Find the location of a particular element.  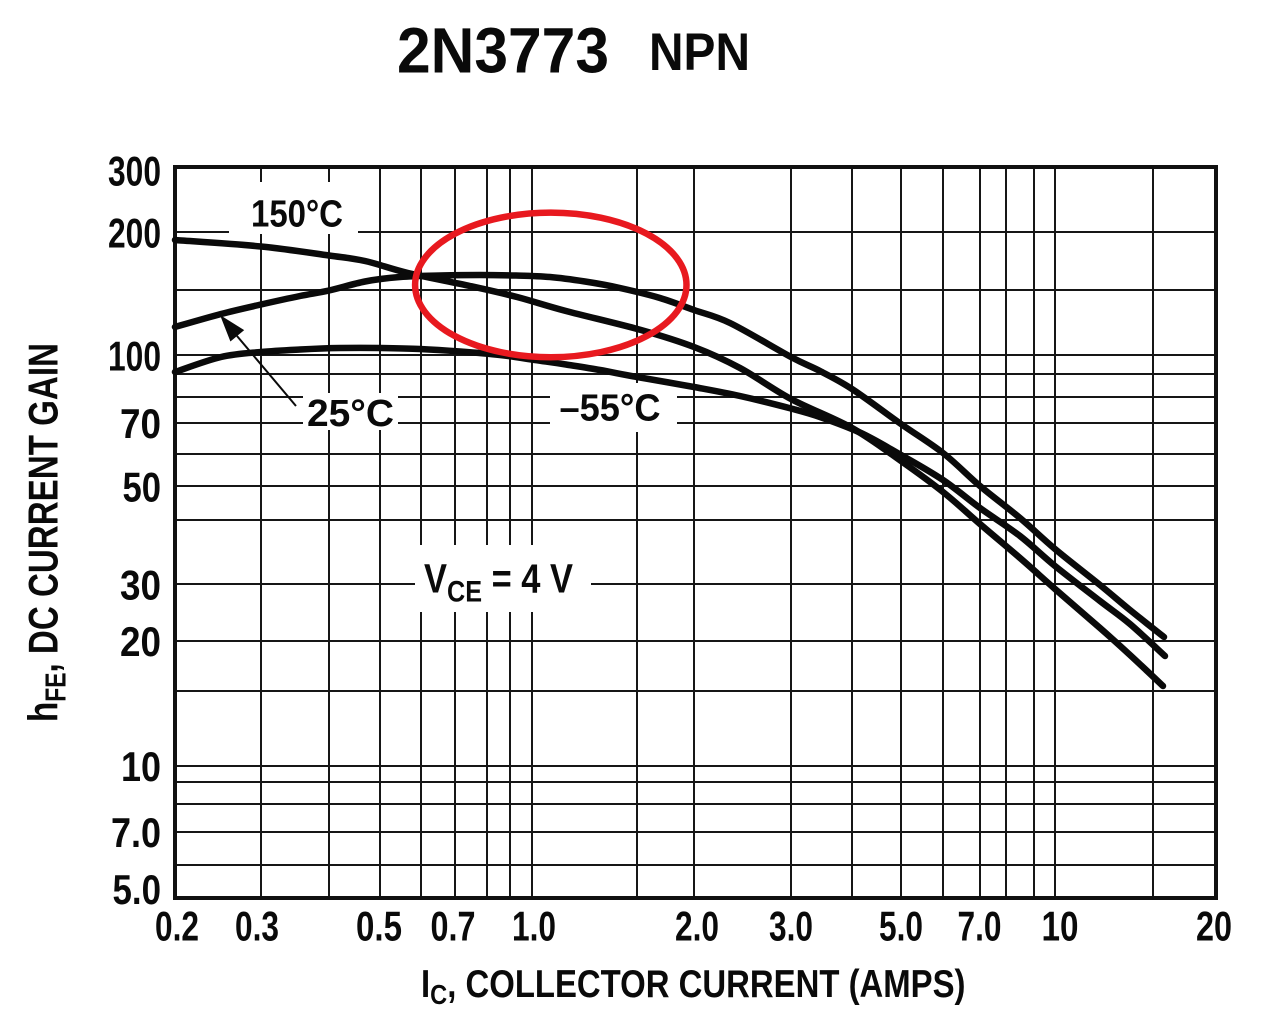

svg-text: 25°C is located at coordinates (350, 414).